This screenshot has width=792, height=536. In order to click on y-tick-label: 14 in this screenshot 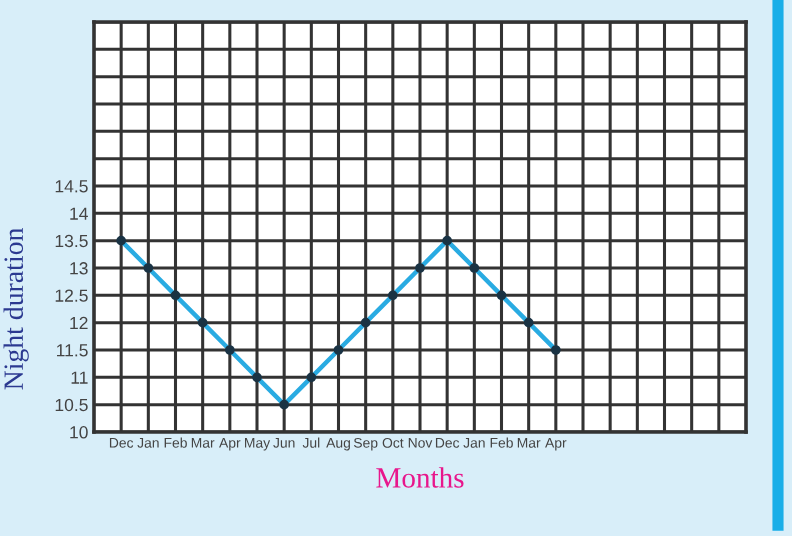, I will do `click(79, 213)`.